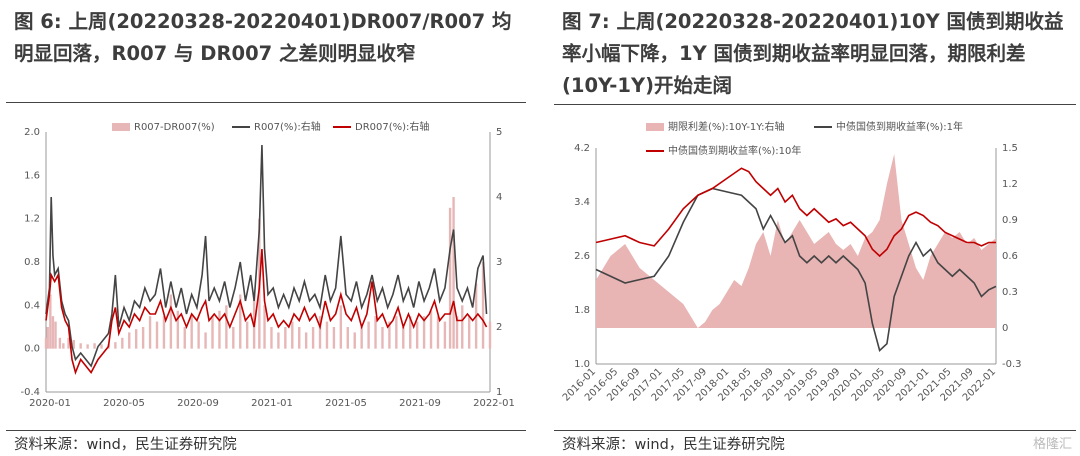  What do you see at coordinates (1052, 444) in the screenshot?
I see `watermark: 格隆汇` at bounding box center [1052, 444].